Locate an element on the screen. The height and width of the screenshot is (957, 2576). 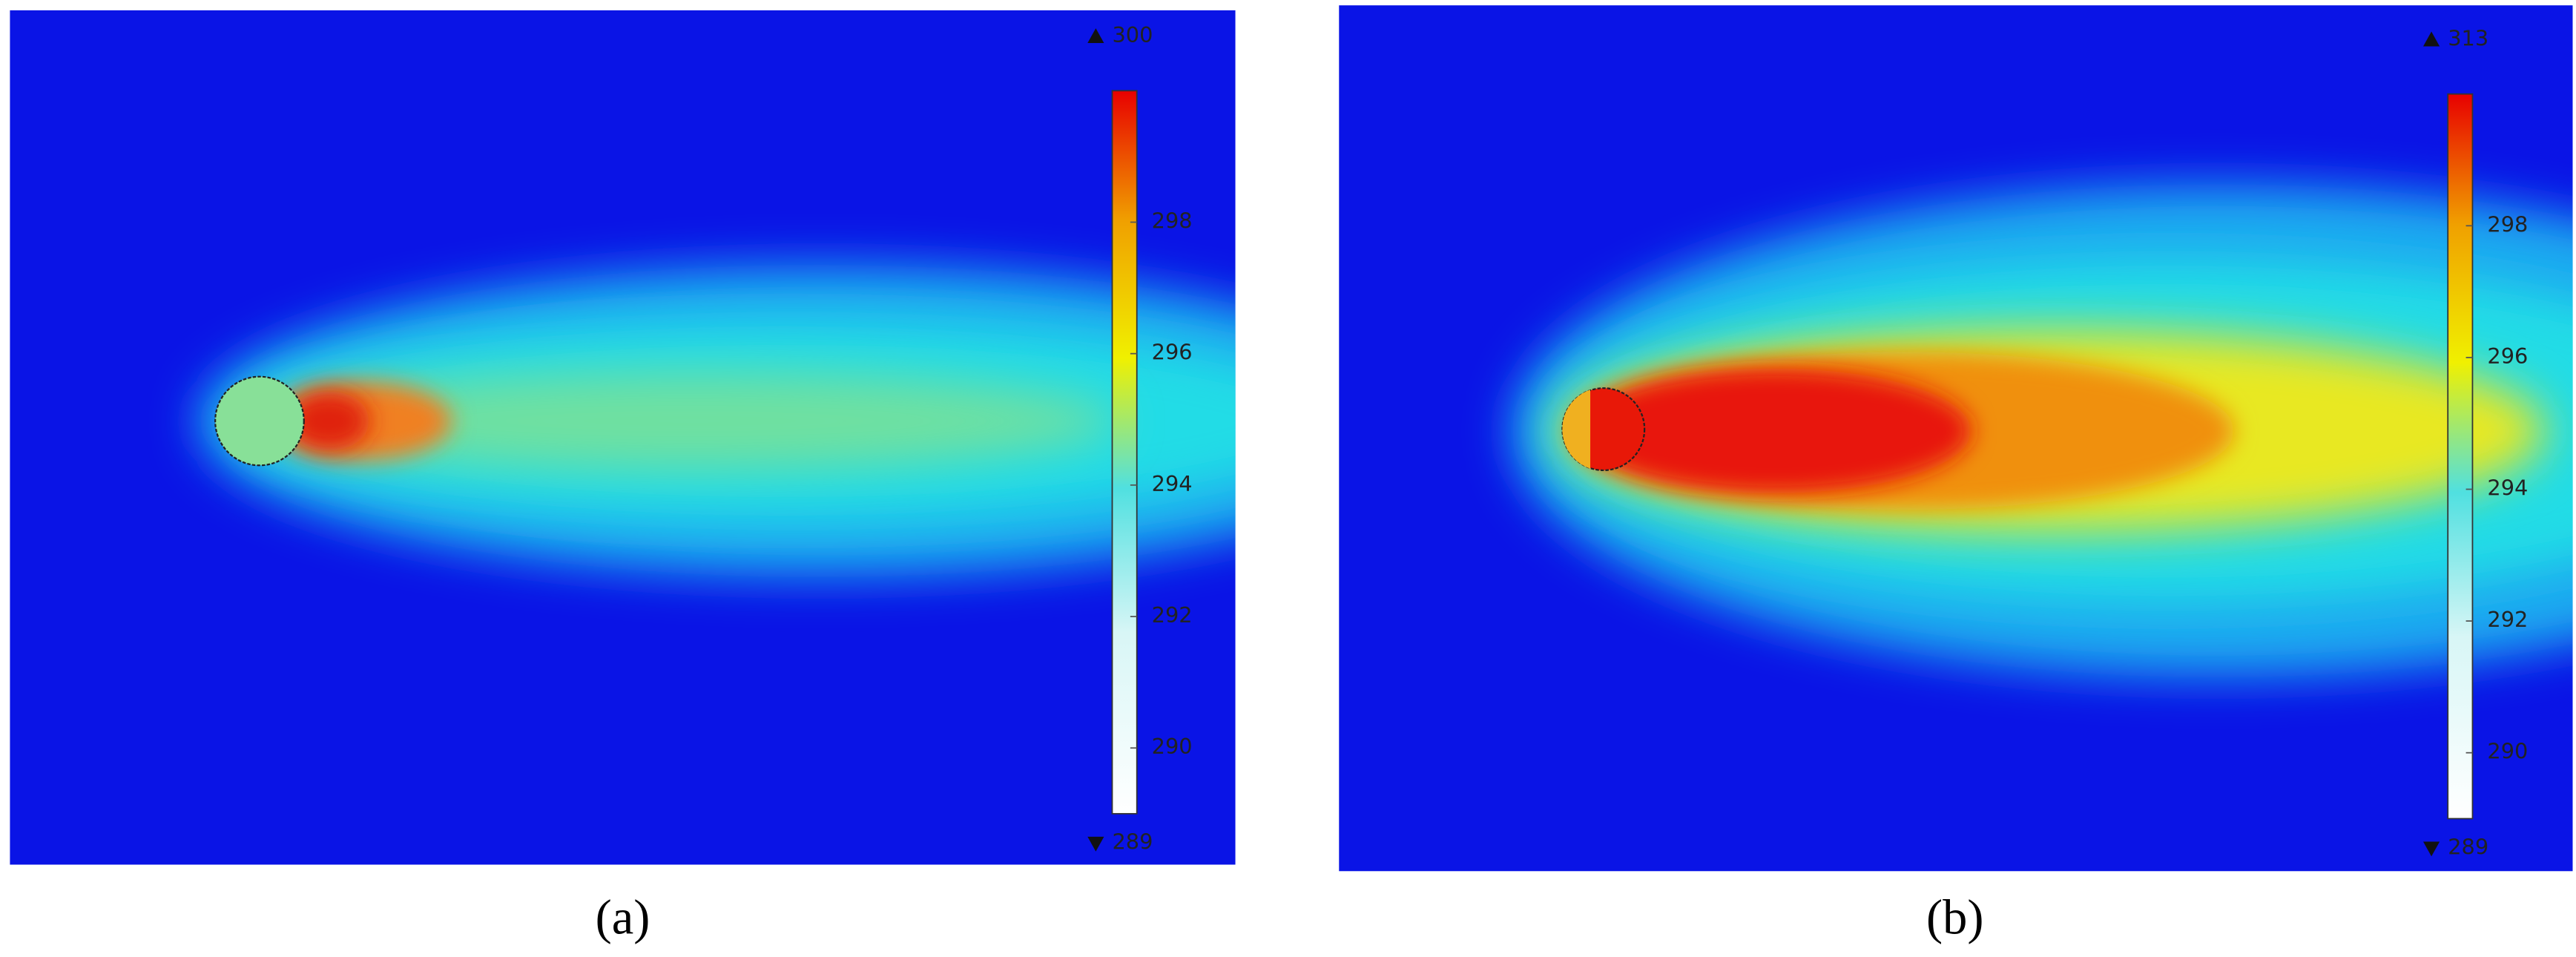
panel-label: (b) is located at coordinates (1955, 917).